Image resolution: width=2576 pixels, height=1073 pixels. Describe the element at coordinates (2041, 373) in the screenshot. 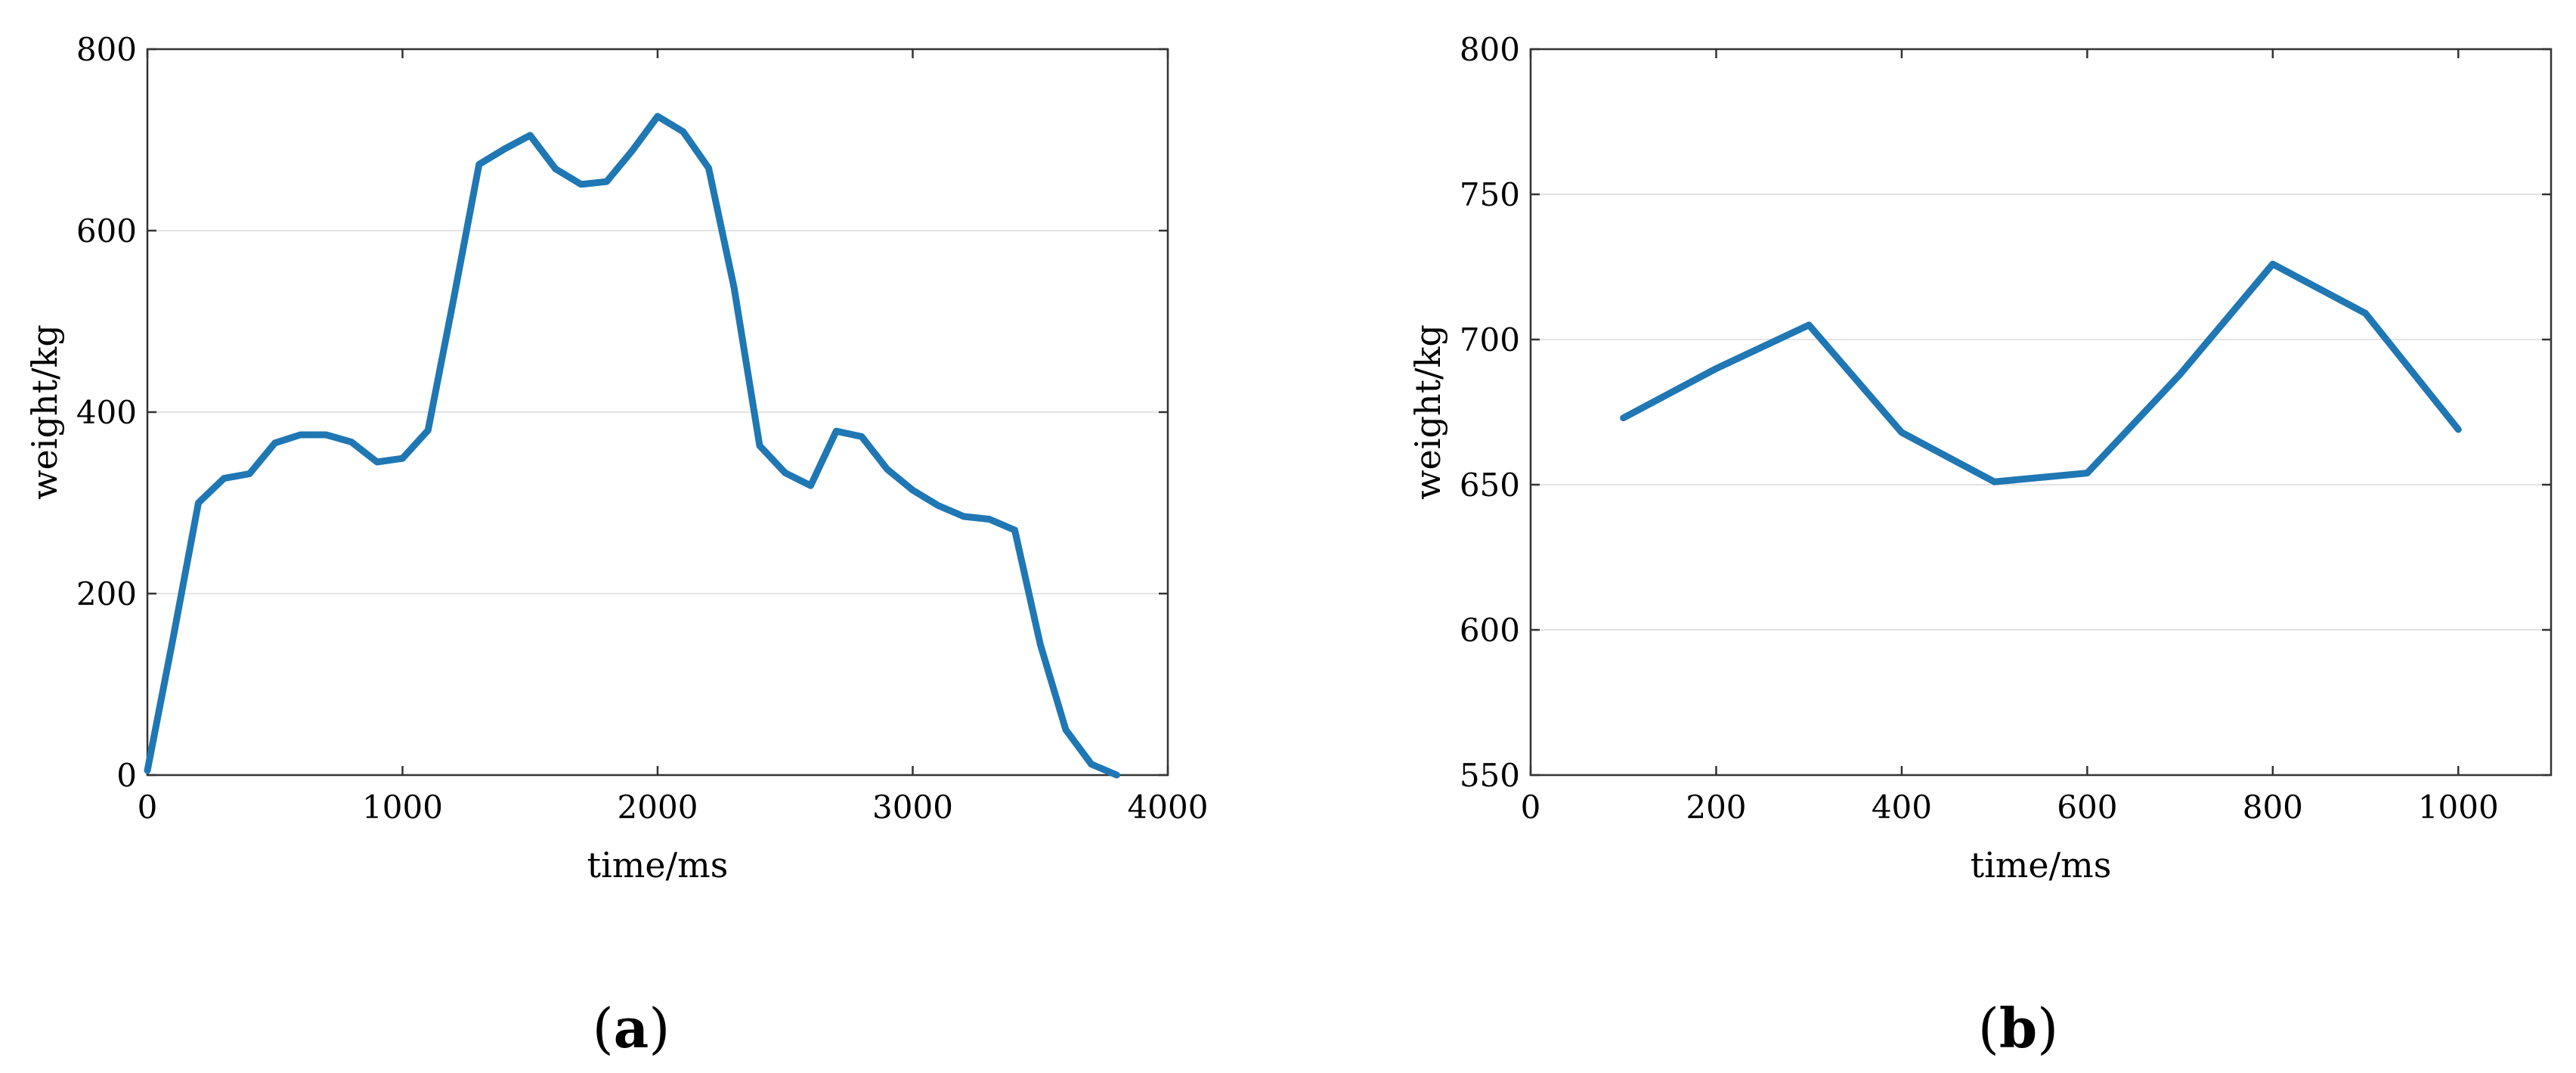

I see `panel-b-series-line` at that location.